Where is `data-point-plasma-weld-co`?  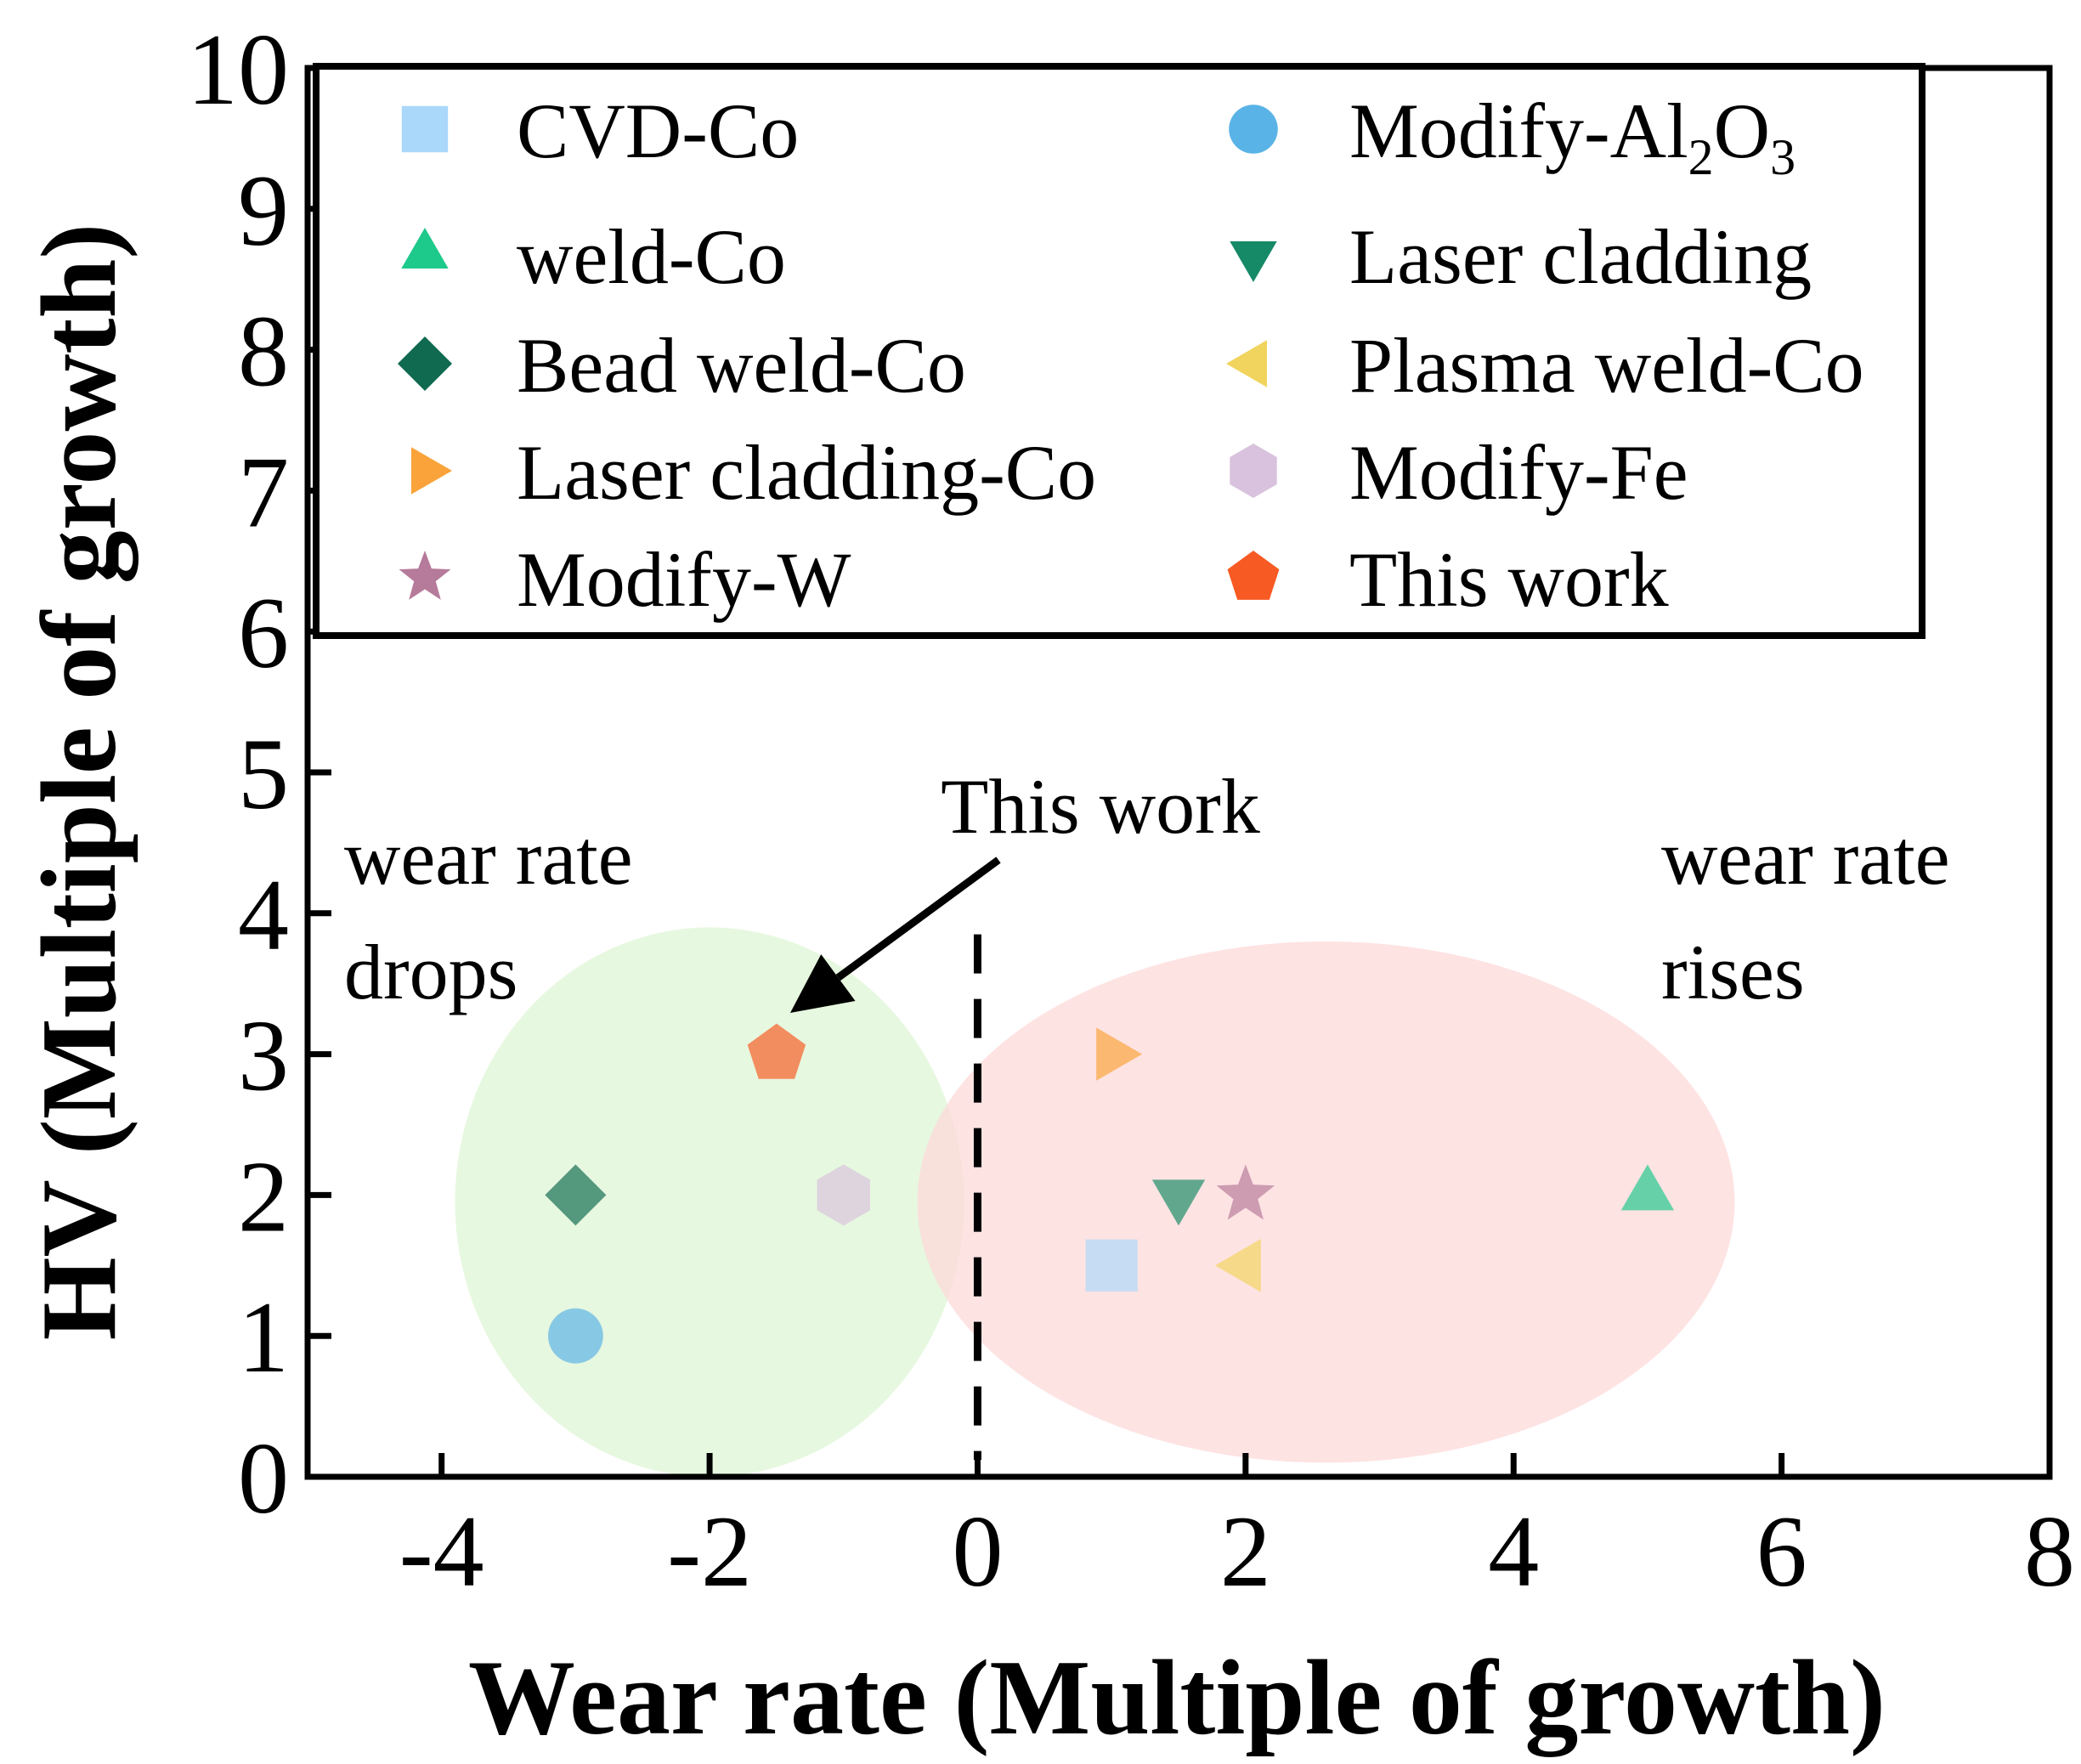
data-point-plasma-weld-co is located at coordinates (1238, 1265).